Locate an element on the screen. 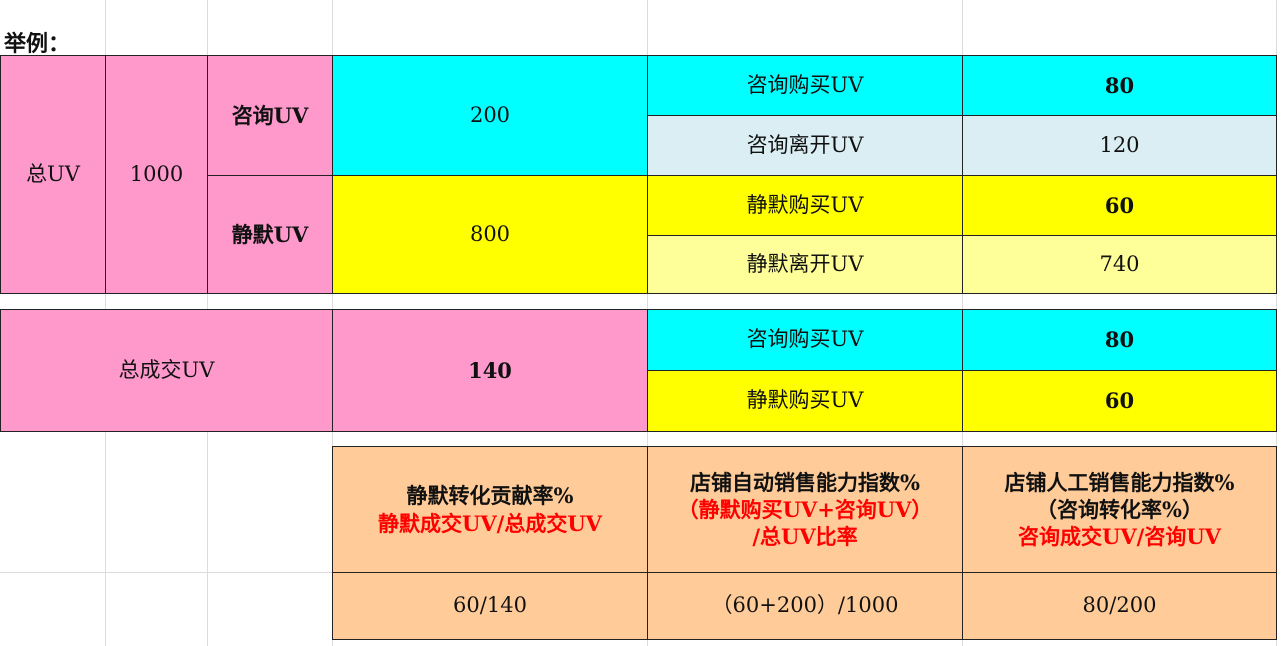 Image resolution: width=1283 pixels, height=646 pixels. metric-silent-contribution-example: 60/140 is located at coordinates (490, 606).